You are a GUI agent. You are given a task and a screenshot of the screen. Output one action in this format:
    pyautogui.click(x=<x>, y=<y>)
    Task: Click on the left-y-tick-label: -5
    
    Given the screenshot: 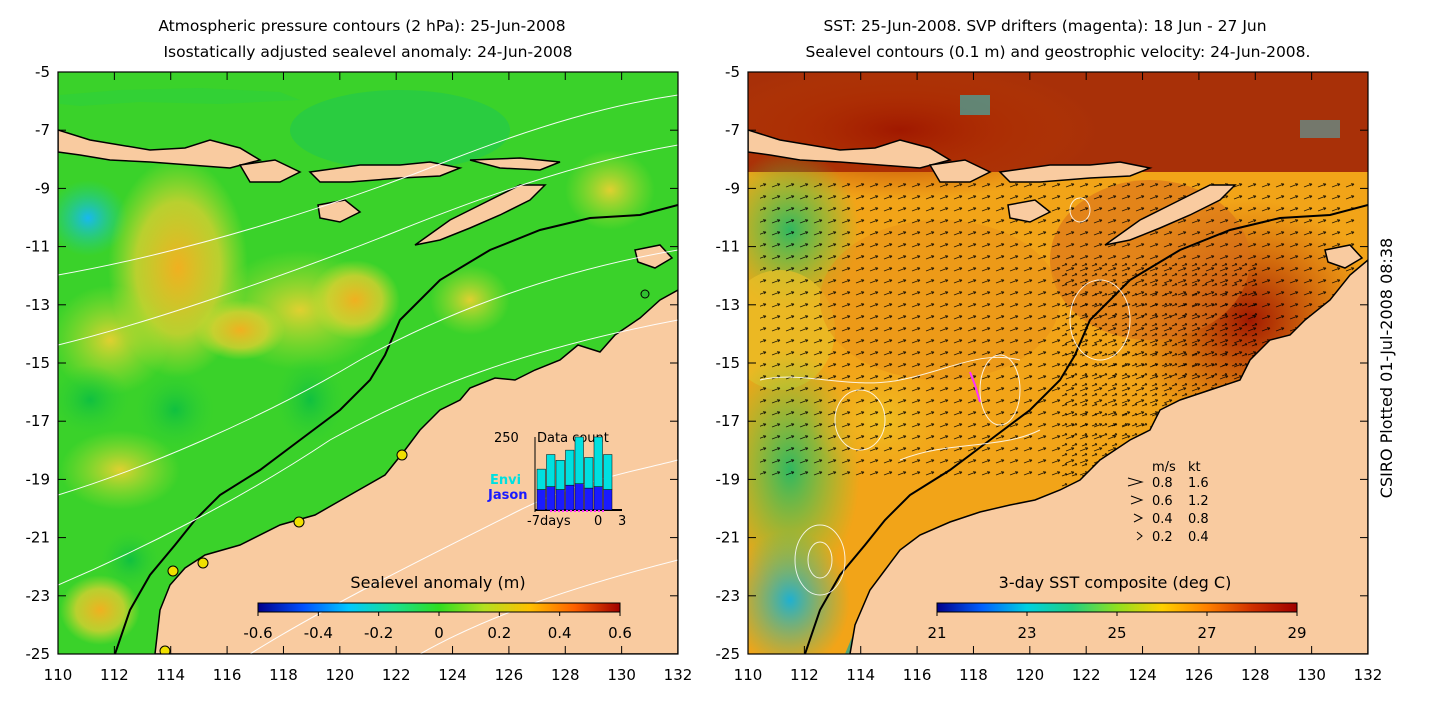 What is the action you would take?
    pyautogui.click(x=42, y=72)
    